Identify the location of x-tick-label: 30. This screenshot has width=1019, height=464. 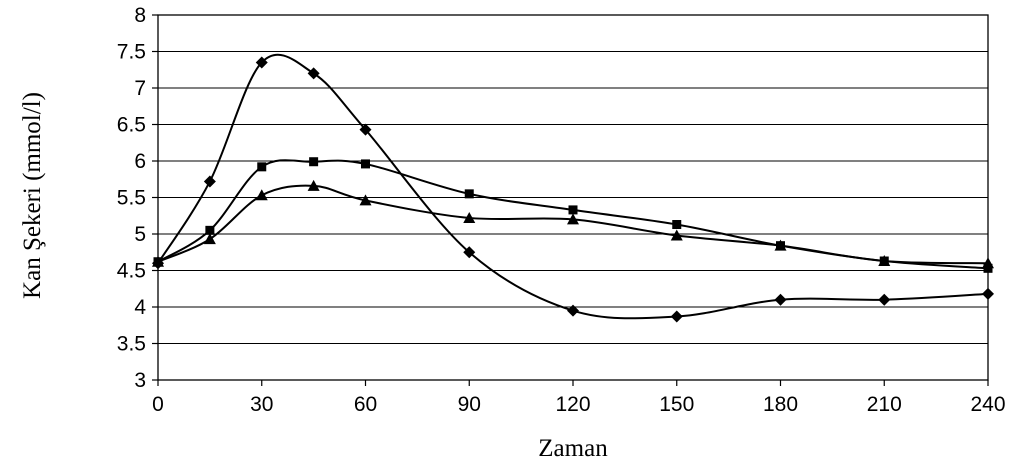
(261, 404).